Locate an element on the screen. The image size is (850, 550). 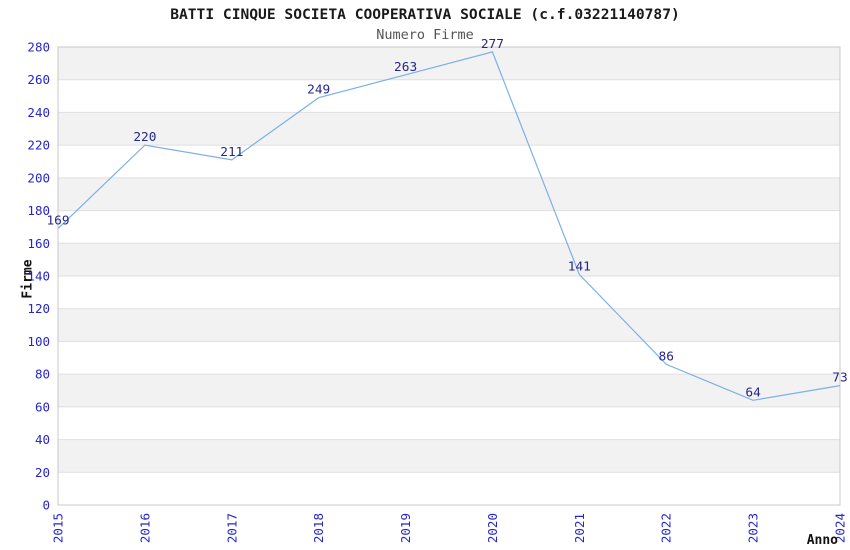
x-tick-label: 2020 is located at coordinates (492, 528).